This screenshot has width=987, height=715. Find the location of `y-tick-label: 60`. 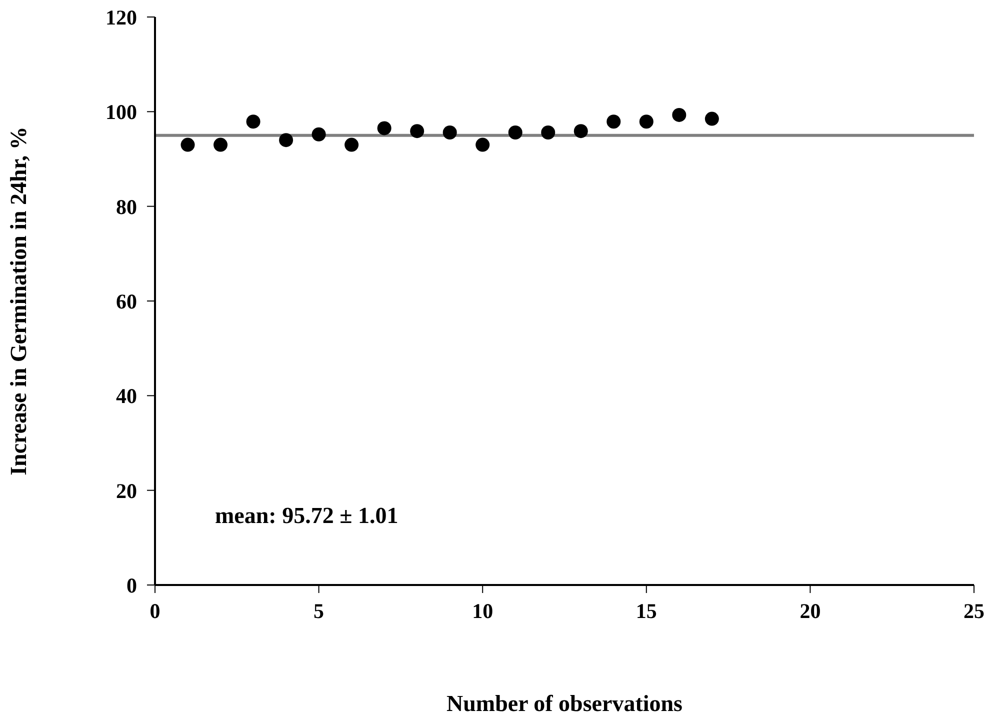

y-tick-label: 60 is located at coordinates (126, 301).